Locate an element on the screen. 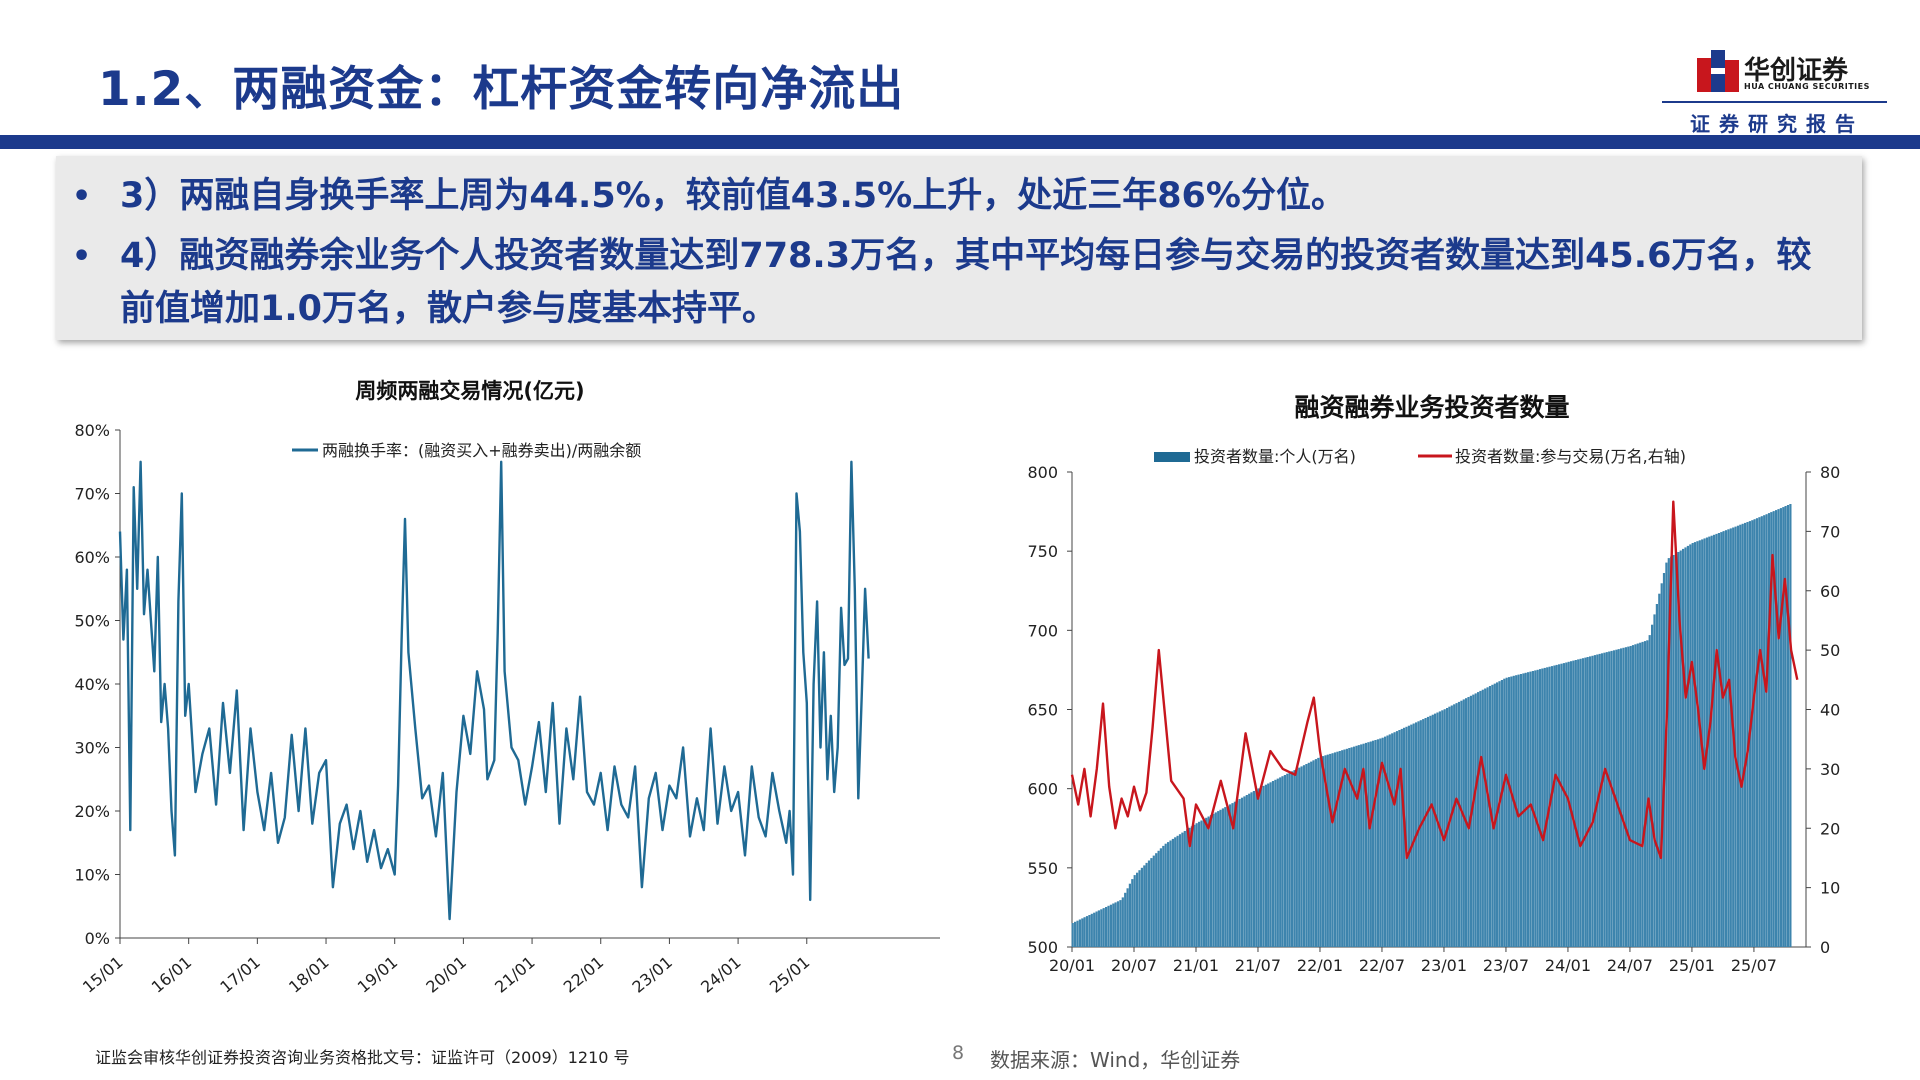 The width and height of the screenshot is (1920, 1080). y-right-tick-label: 50 is located at coordinates (1830, 650).